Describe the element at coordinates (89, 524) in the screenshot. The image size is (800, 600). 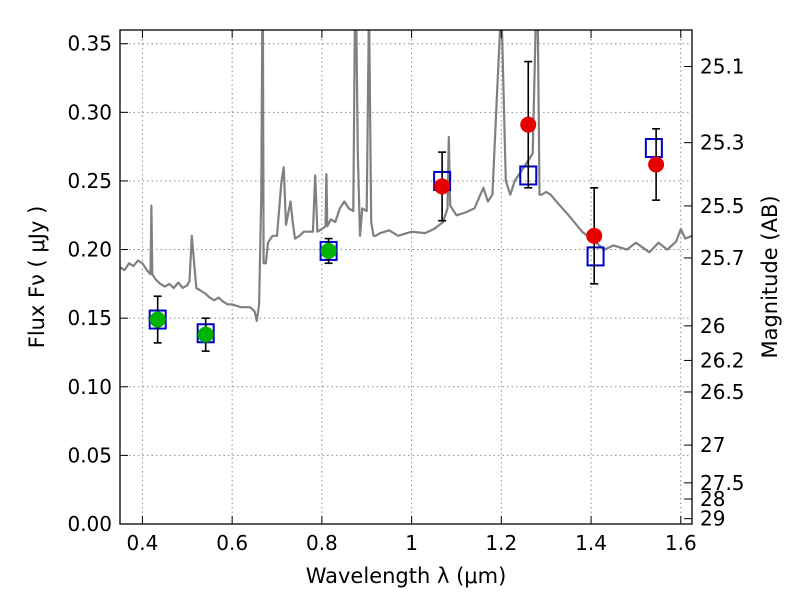
I see `y-tick-label: 0.00` at that location.